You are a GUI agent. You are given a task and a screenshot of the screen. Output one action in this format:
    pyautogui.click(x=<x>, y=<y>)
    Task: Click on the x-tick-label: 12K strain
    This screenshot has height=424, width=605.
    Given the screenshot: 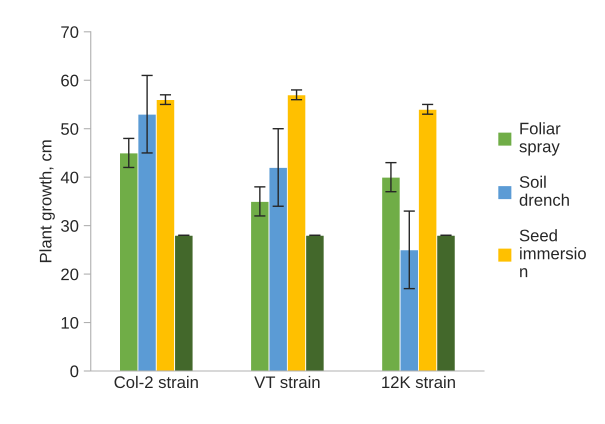 What is the action you would take?
    pyautogui.click(x=418, y=382)
    